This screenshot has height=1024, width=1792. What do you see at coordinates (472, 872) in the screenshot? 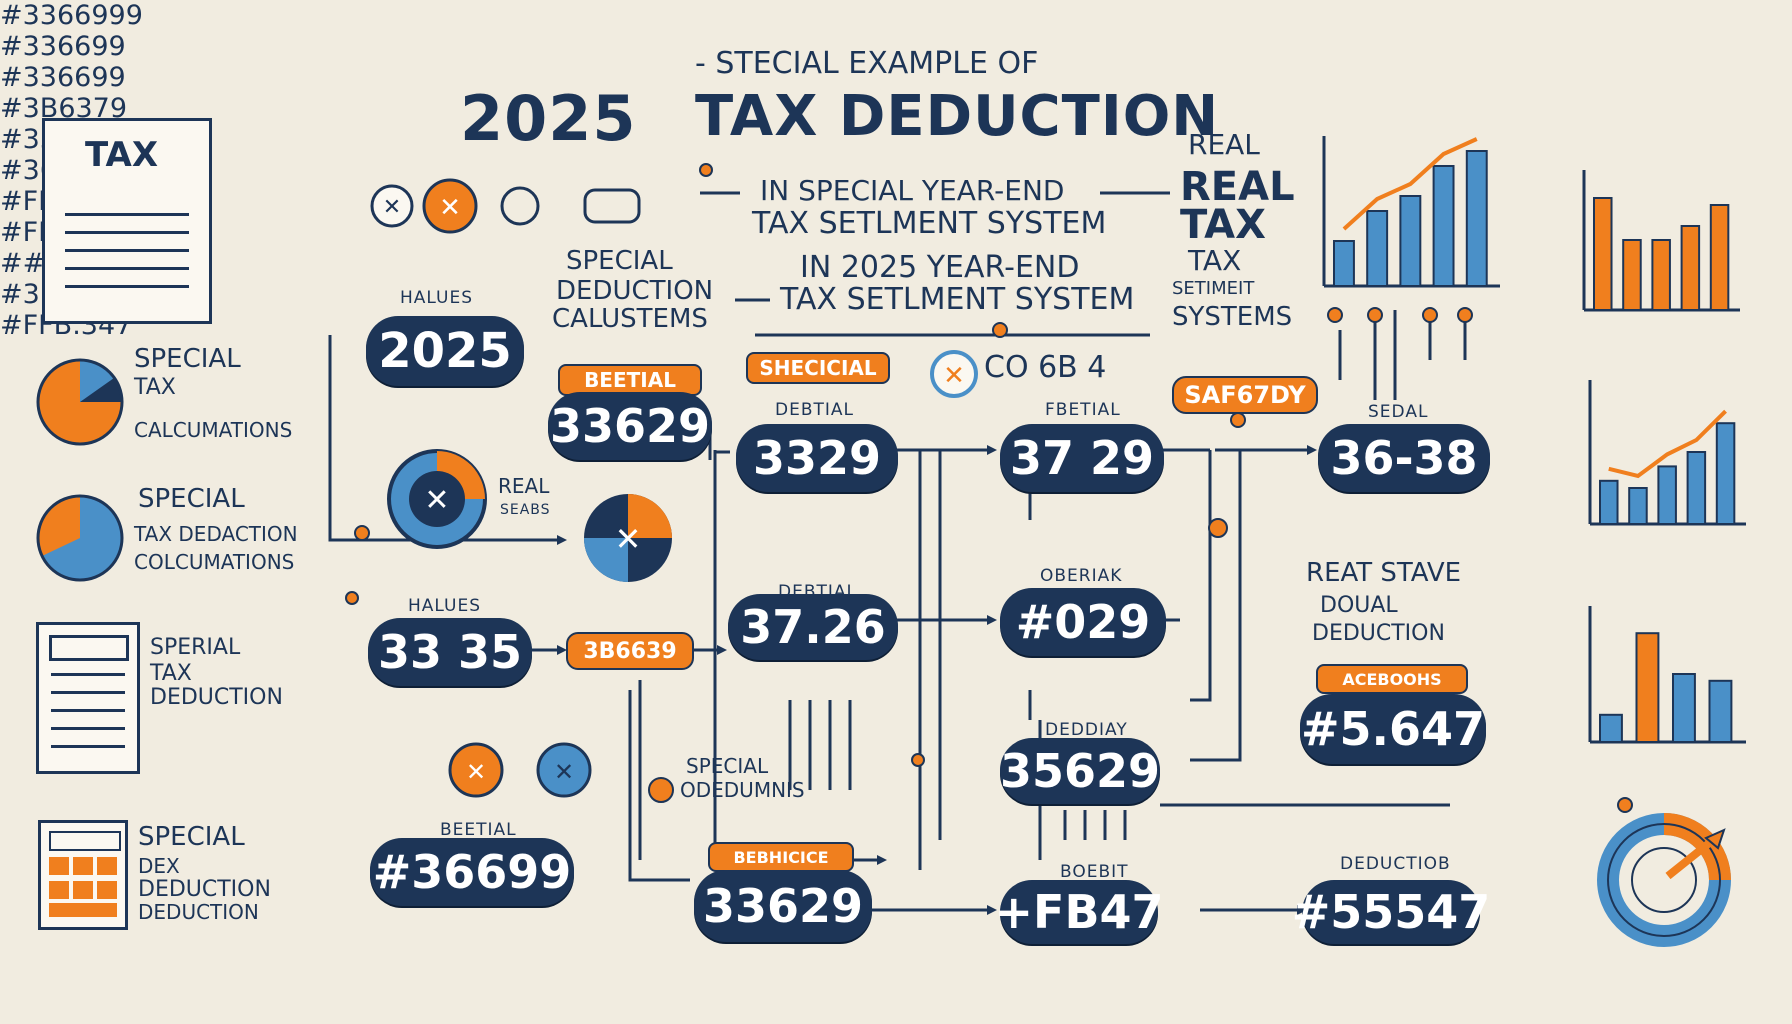
I see `pill-36699: #36699` at bounding box center [472, 872].